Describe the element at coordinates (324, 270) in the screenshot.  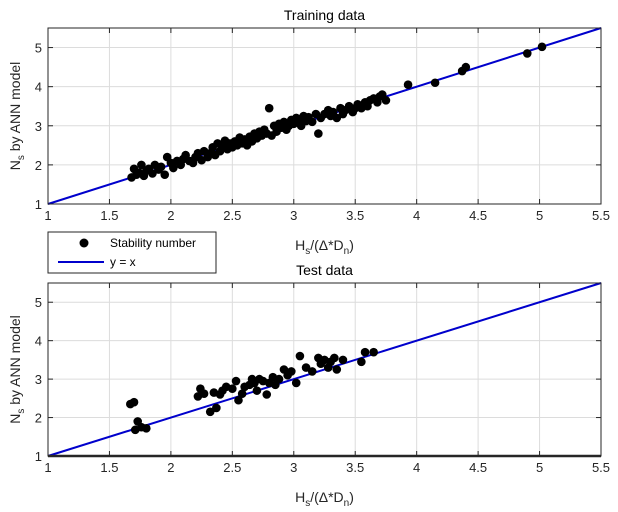
I see `plot-title: Test data` at that location.